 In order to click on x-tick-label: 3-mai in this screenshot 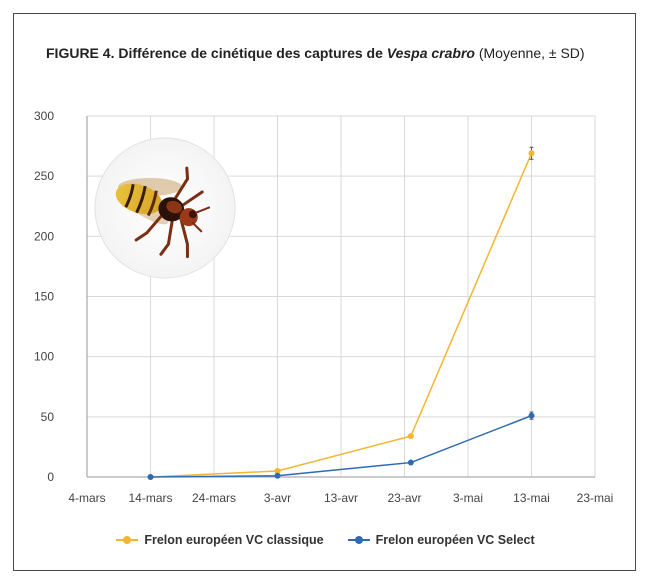, I will do `click(468, 498)`.